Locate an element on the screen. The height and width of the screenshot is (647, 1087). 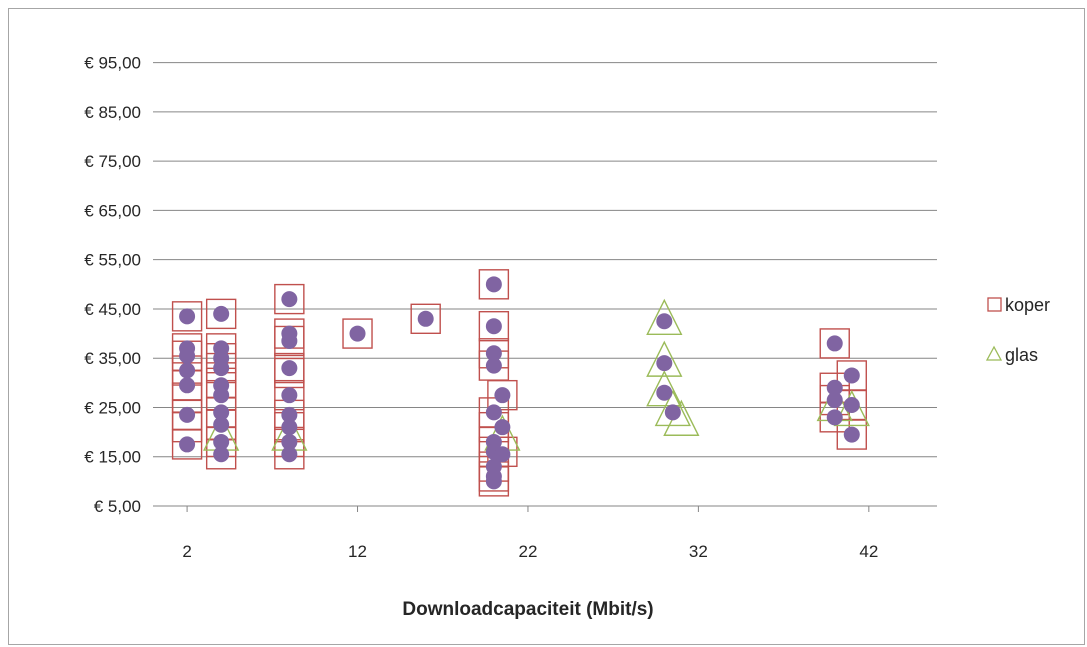
legend-item-glas: glas is located at coordinates (1011, 355).